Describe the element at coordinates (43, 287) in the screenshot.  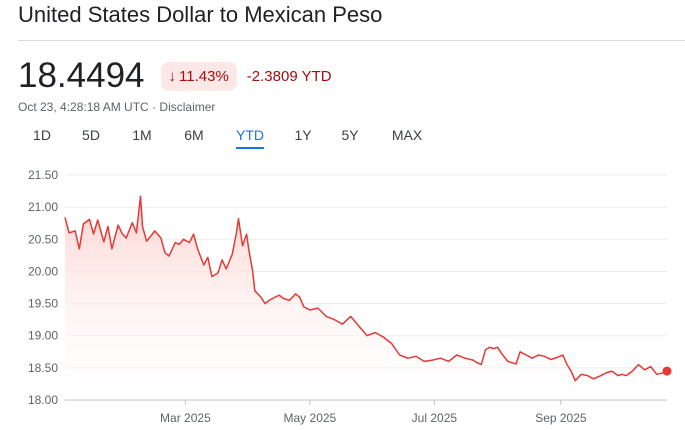
I see `y-axis-labels: 21.50 21.00 20.50 20.00 19.50 19.00 18.50 18.00` at that location.